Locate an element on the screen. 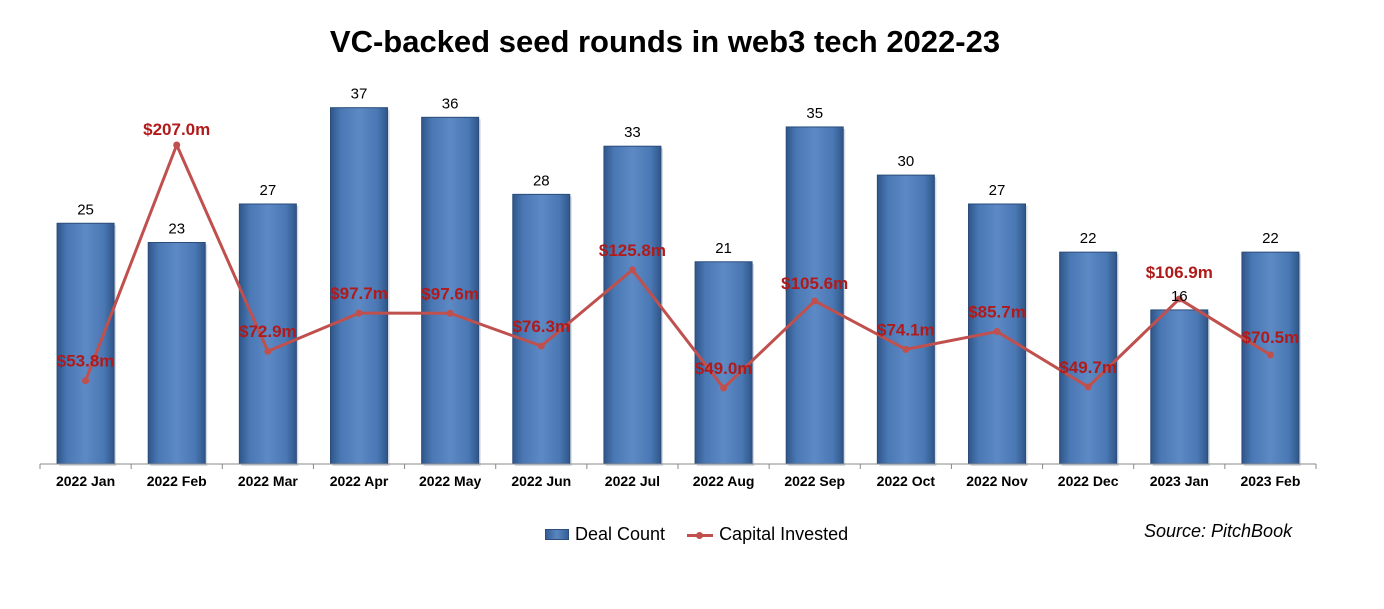 This screenshot has width=1384, height=609. bar-value-label: 33 is located at coordinates (632, 132).